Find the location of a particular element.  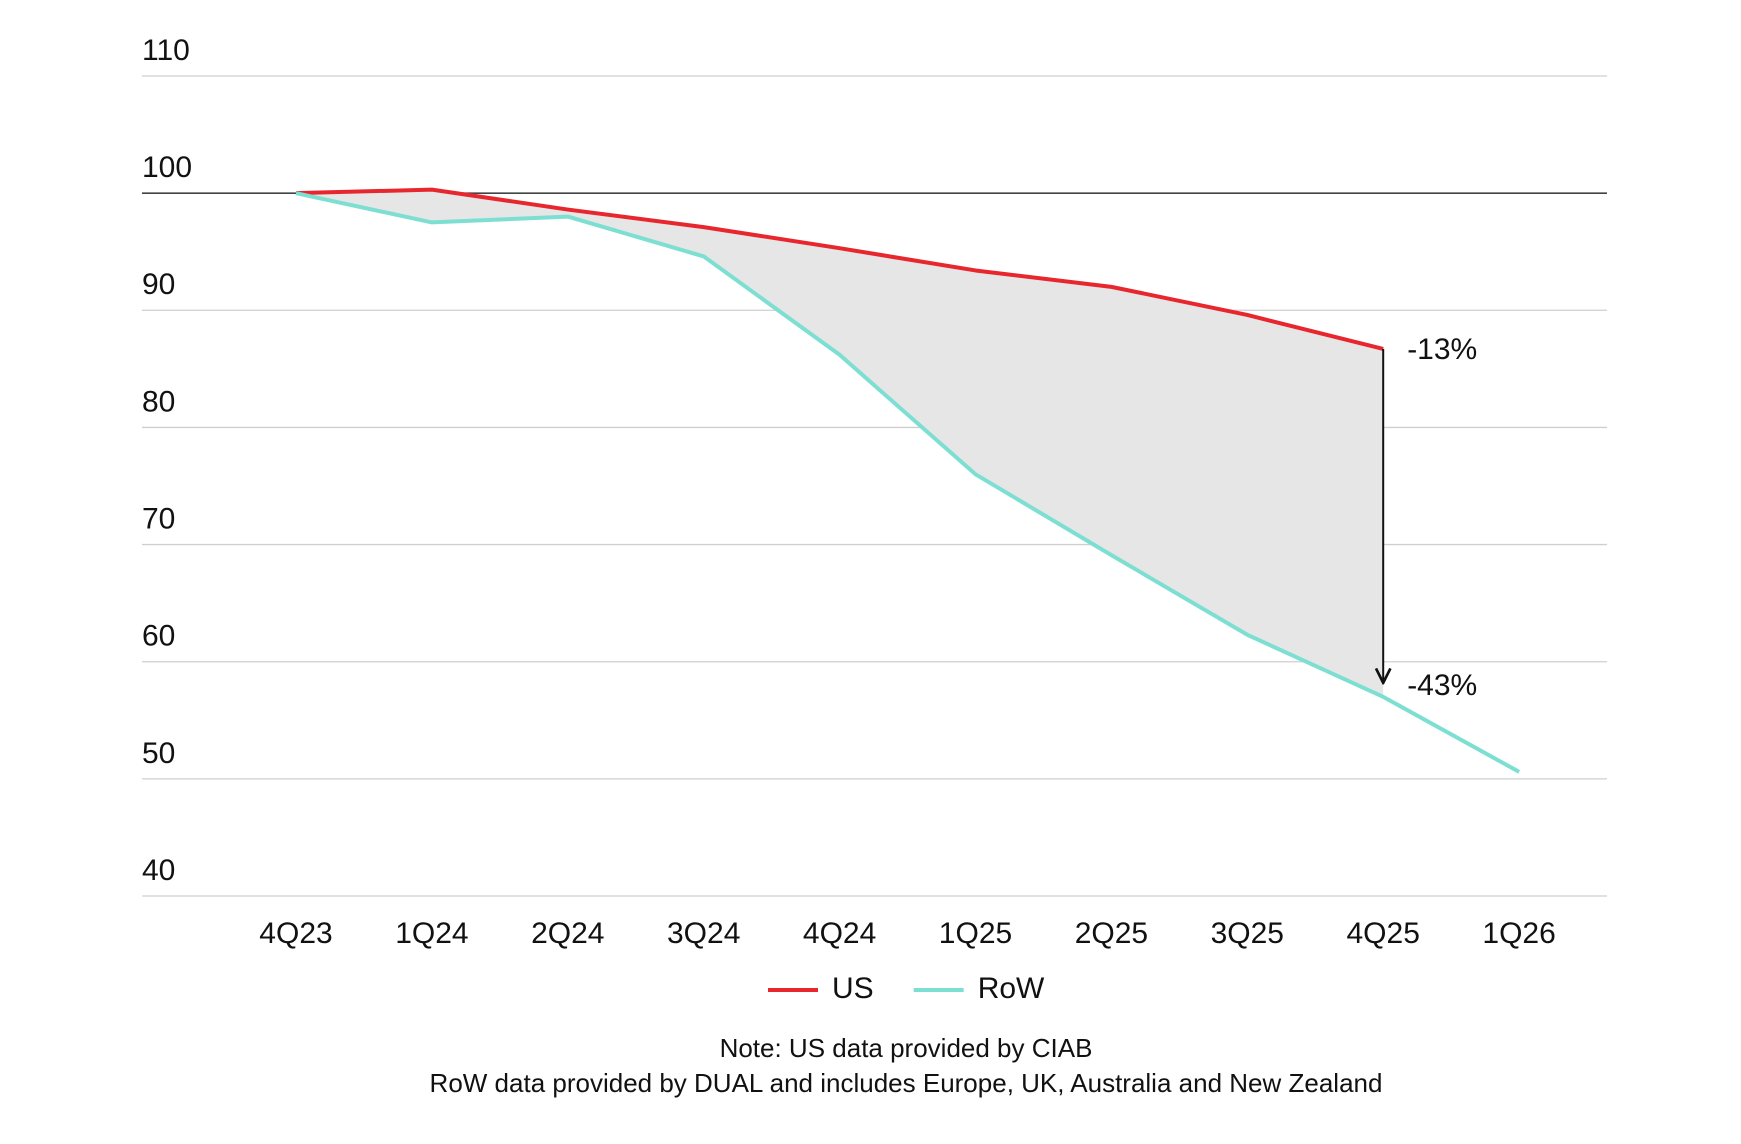

x-tick-label: 4Q24 is located at coordinates (839, 933).